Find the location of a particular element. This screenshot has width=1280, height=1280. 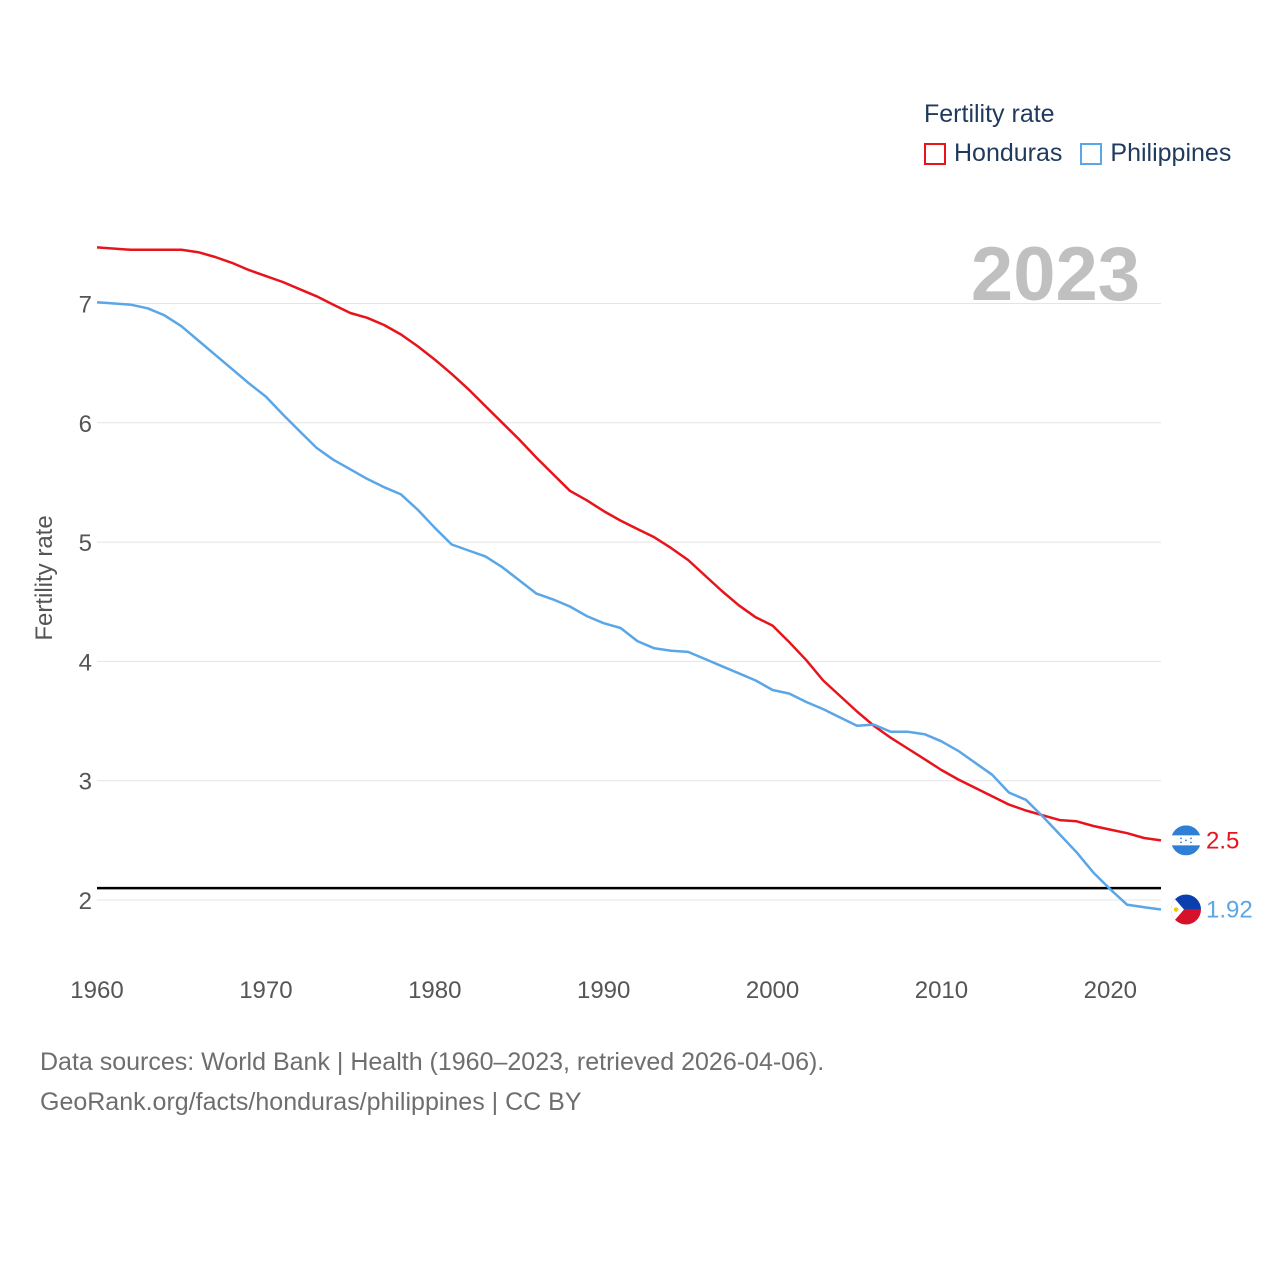

end-value-honduras: 2.5 is located at coordinates (1222, 840).